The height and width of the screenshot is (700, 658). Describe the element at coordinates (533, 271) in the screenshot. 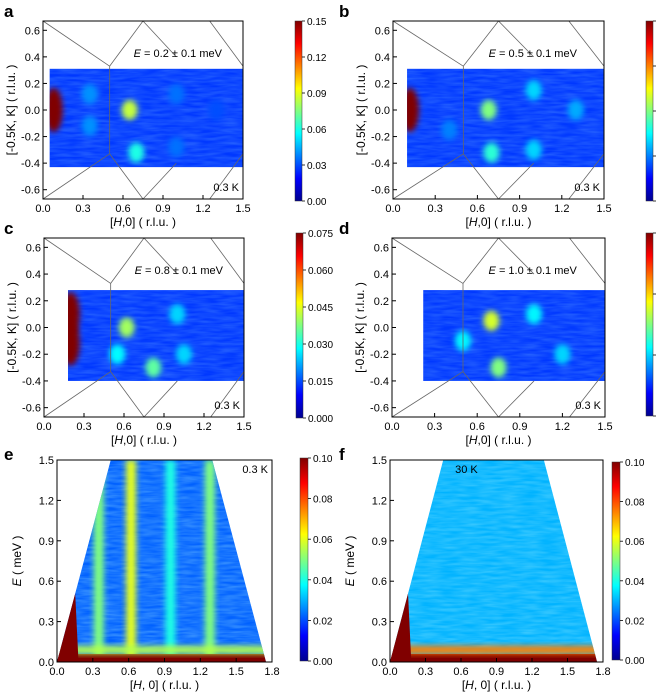

I see `energy-annotation: E = 1.0 ± 0.1 meV` at that location.